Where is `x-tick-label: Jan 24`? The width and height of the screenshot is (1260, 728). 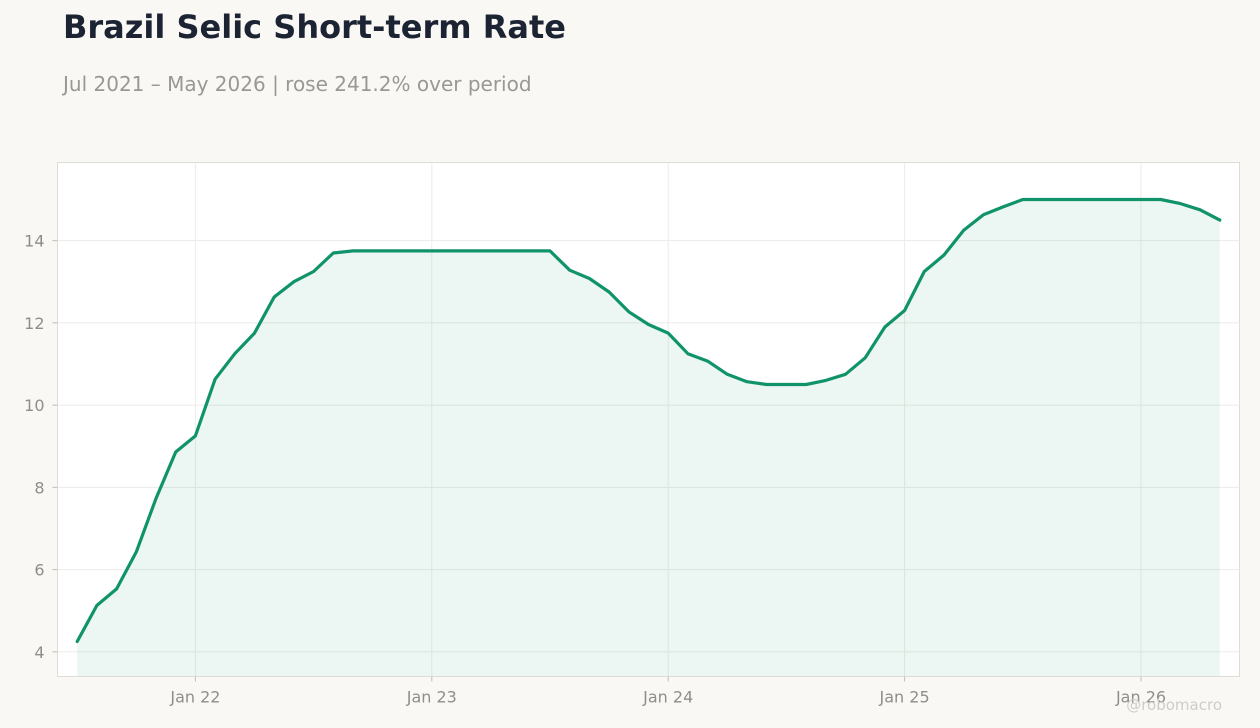 x-tick-label: Jan 24 is located at coordinates (667, 697).